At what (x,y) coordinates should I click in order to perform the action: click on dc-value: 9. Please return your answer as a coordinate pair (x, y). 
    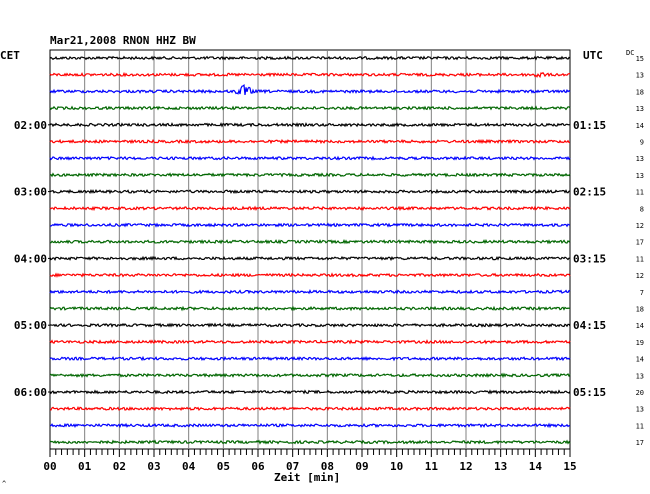
    Looking at the image, I should click on (642, 143).